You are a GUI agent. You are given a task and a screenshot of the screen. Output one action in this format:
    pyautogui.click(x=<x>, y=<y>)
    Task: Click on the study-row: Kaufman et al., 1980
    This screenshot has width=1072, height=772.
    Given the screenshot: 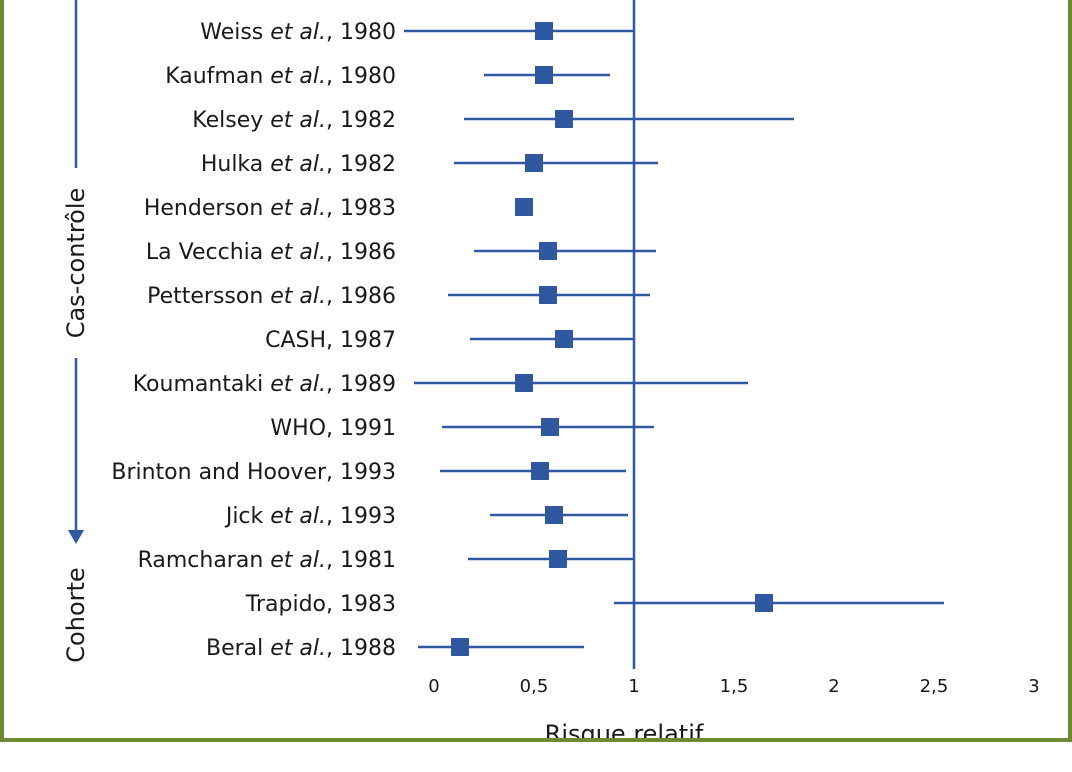 What is the action you would take?
    pyautogui.click(x=387, y=76)
    